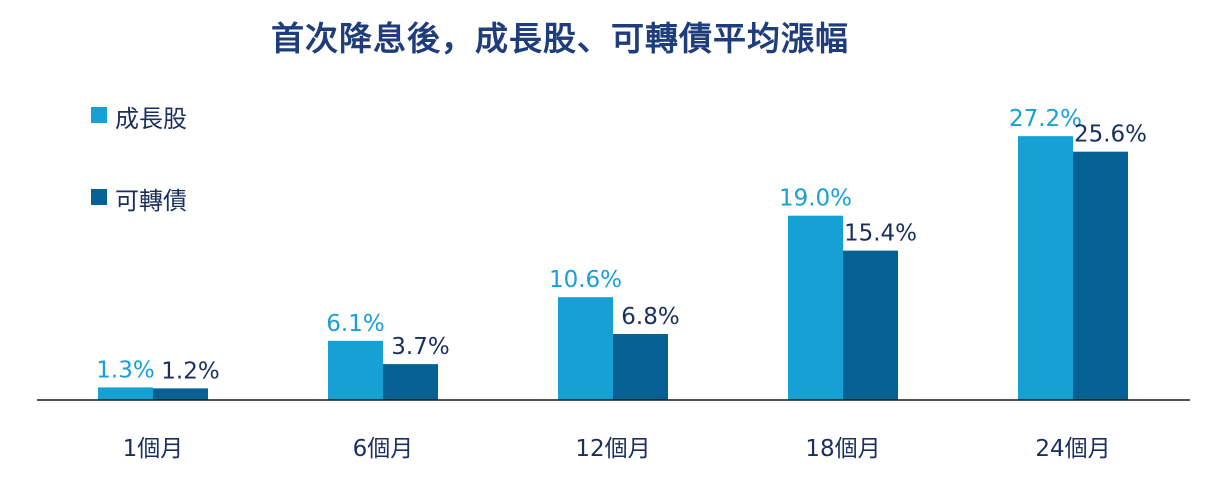 The width and height of the screenshot is (1207, 478). I want to click on data-label-growth-3: 19.0%, so click(815, 199).